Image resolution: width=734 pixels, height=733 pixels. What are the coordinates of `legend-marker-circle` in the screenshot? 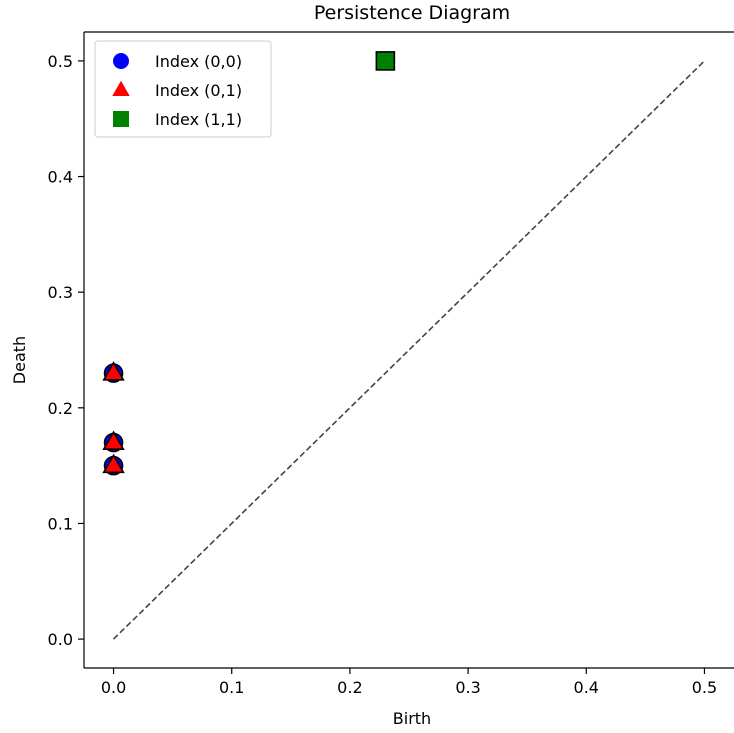 It's located at (121, 61).